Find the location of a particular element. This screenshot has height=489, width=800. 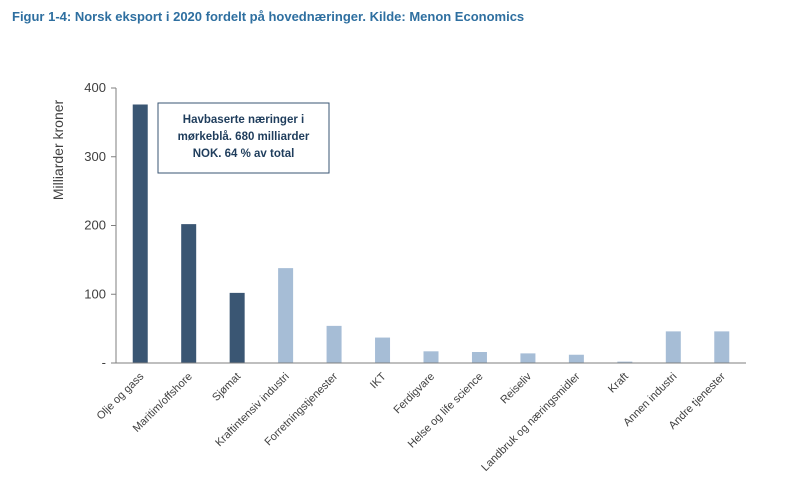

annotation-line: mørkeblå. 680 milliarder is located at coordinates (244, 137).